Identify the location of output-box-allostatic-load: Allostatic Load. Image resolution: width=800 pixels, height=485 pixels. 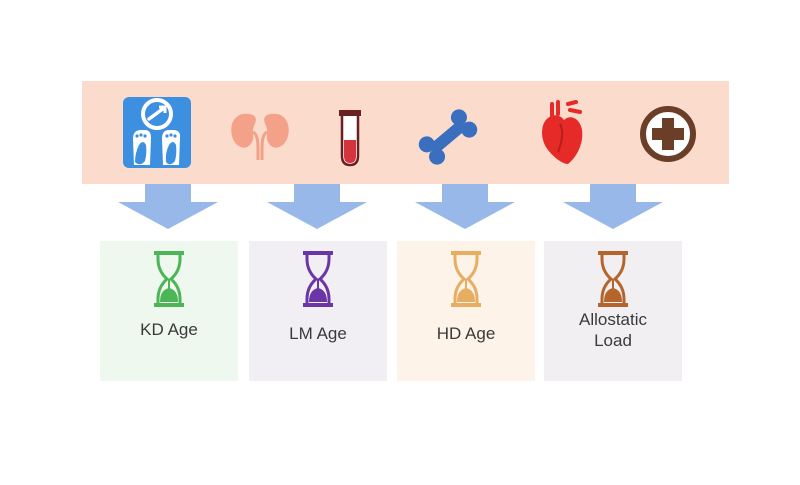
(613, 311).